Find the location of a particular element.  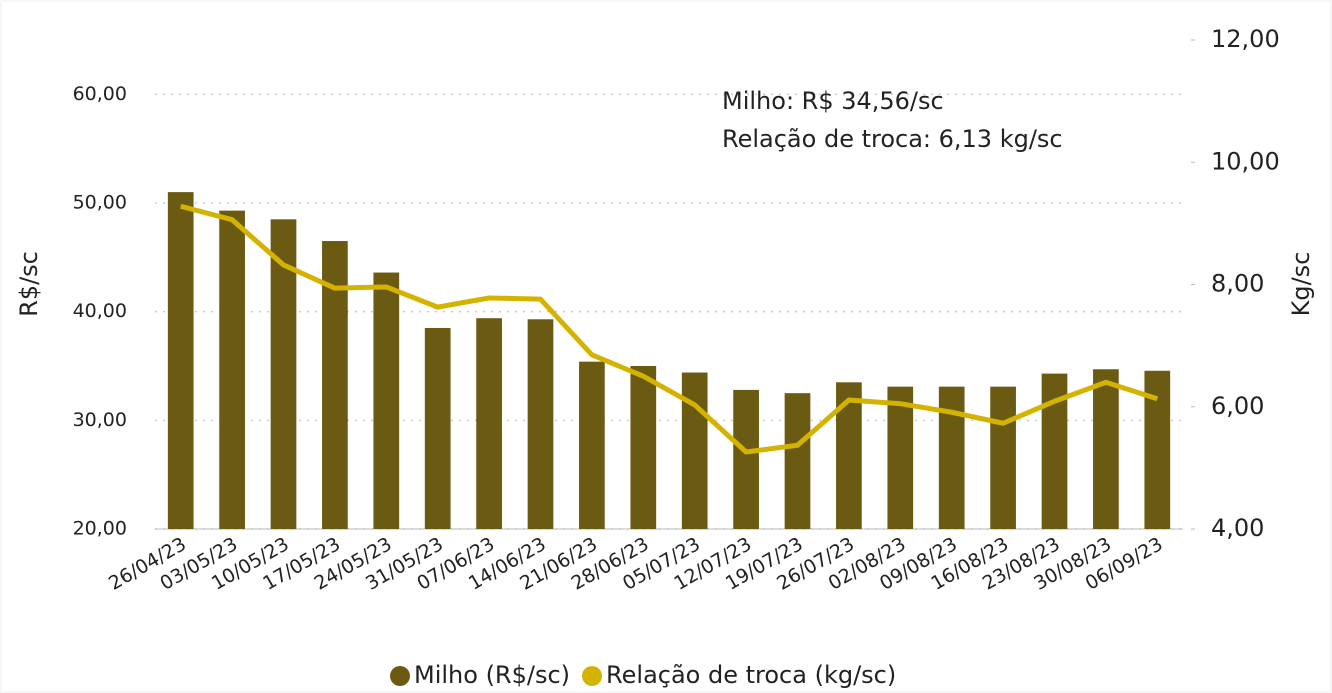

legend-label: Relação de troca (kg/sc) is located at coordinates (751, 675).